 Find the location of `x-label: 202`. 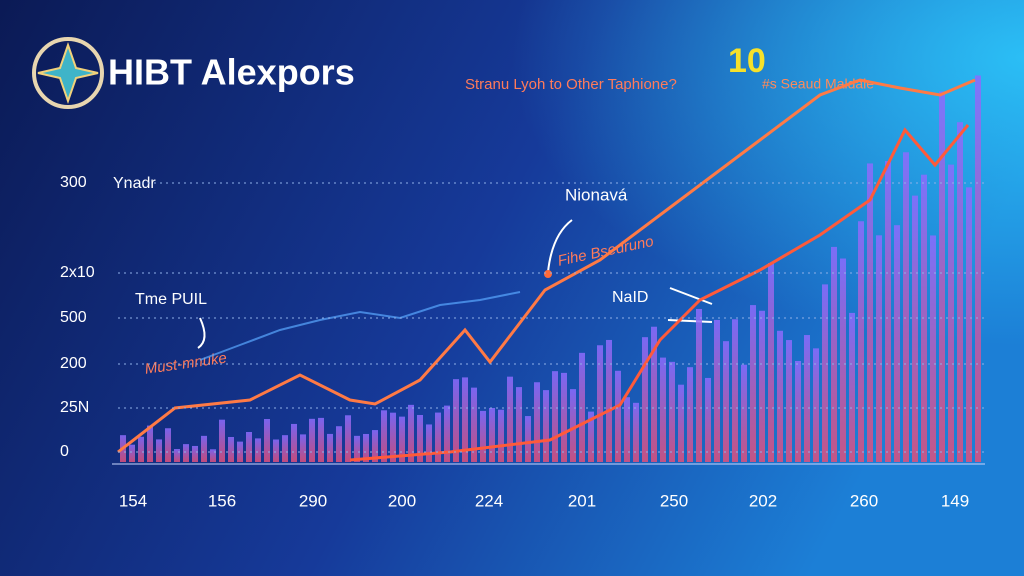

x-label: 202 is located at coordinates (763, 500).